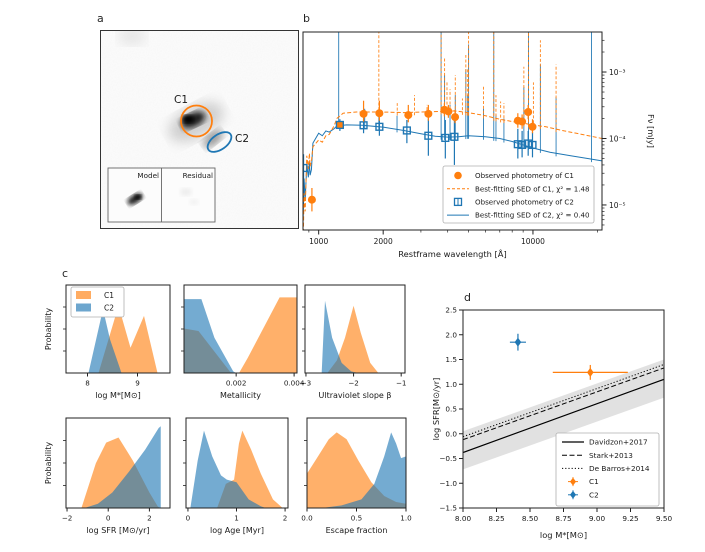 This screenshot has height=552, width=705. What do you see at coordinates (196, 121) in the screenshot?
I see `c1-aperture-circle` at bounding box center [196, 121].